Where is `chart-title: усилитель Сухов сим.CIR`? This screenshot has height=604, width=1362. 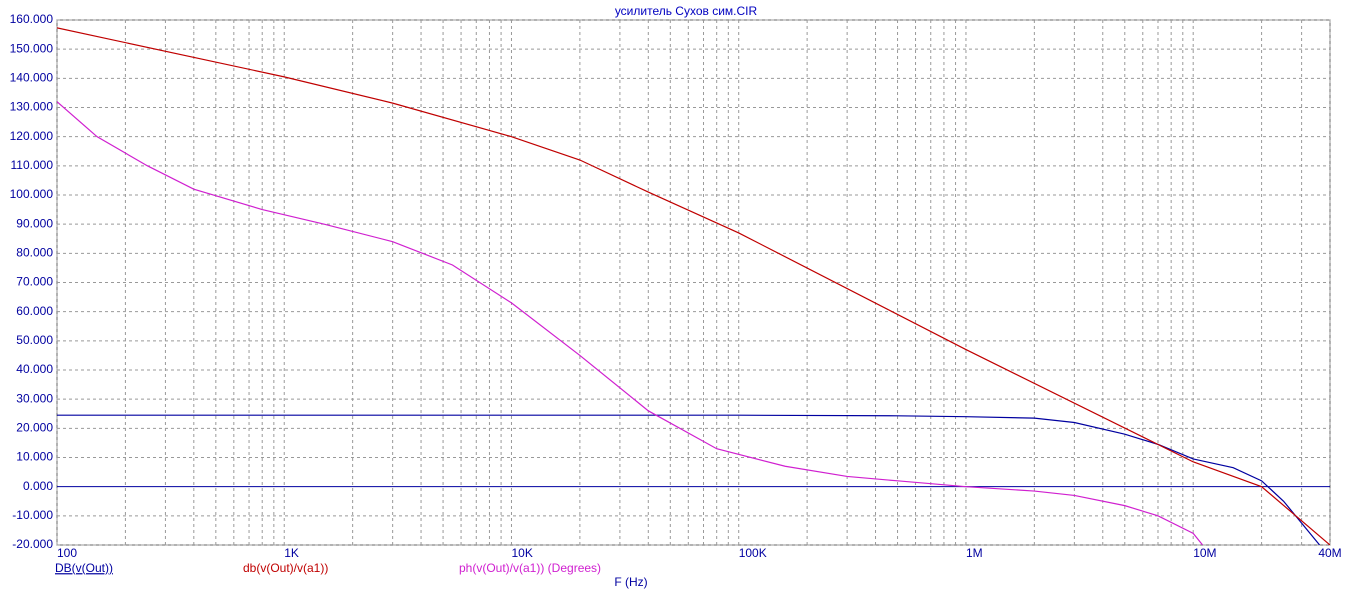 chart-title: усилитель Сухов сим.CIR is located at coordinates (686, 11).